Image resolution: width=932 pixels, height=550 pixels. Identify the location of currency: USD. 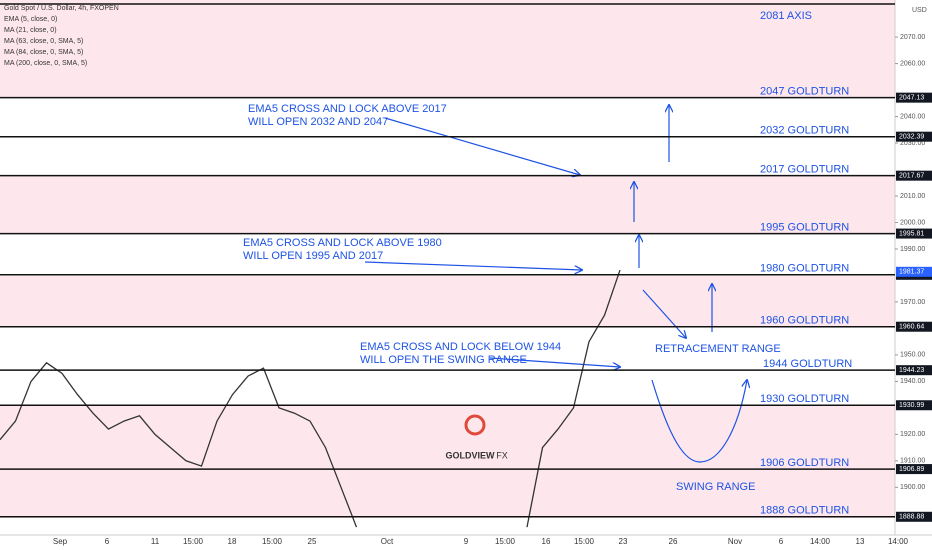
(919, 10).